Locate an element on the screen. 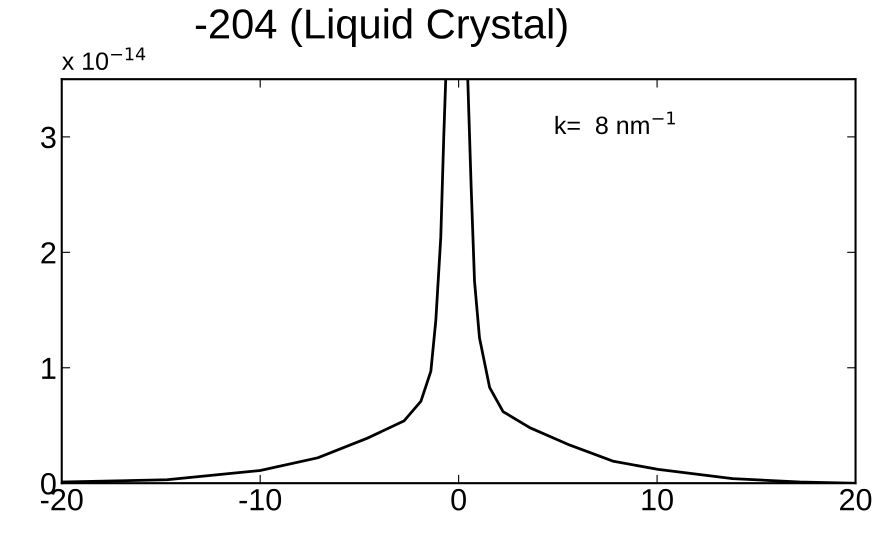 The image size is (882, 546). annotation: k= 8 nm$^{−1}$ is located at coordinates (615, 123).